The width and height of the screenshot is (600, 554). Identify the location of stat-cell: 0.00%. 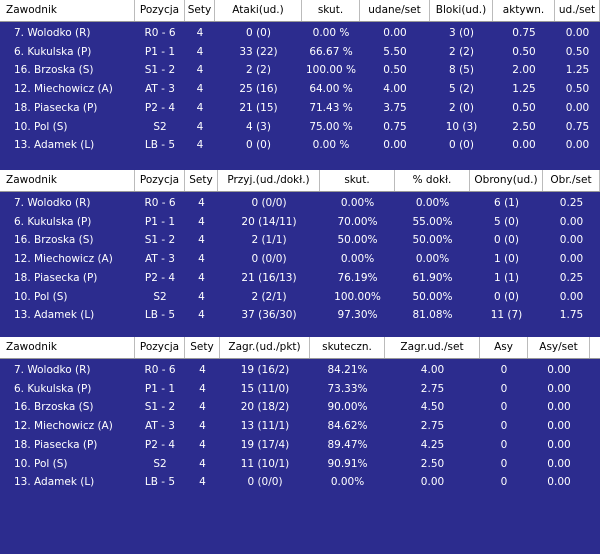
(432, 259).